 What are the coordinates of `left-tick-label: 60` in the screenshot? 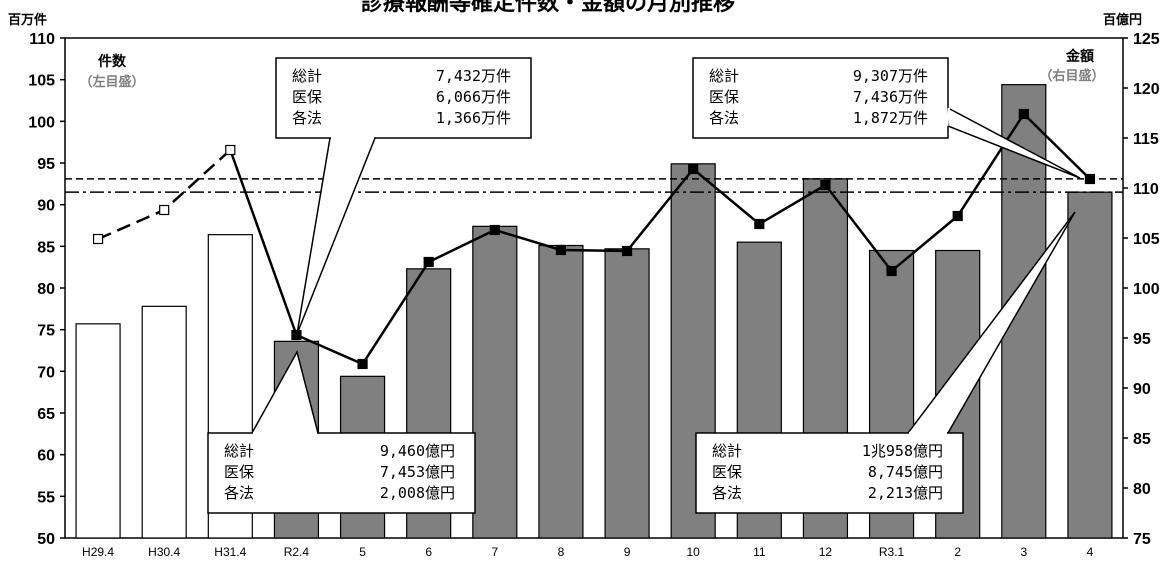 It's located at (46, 456).